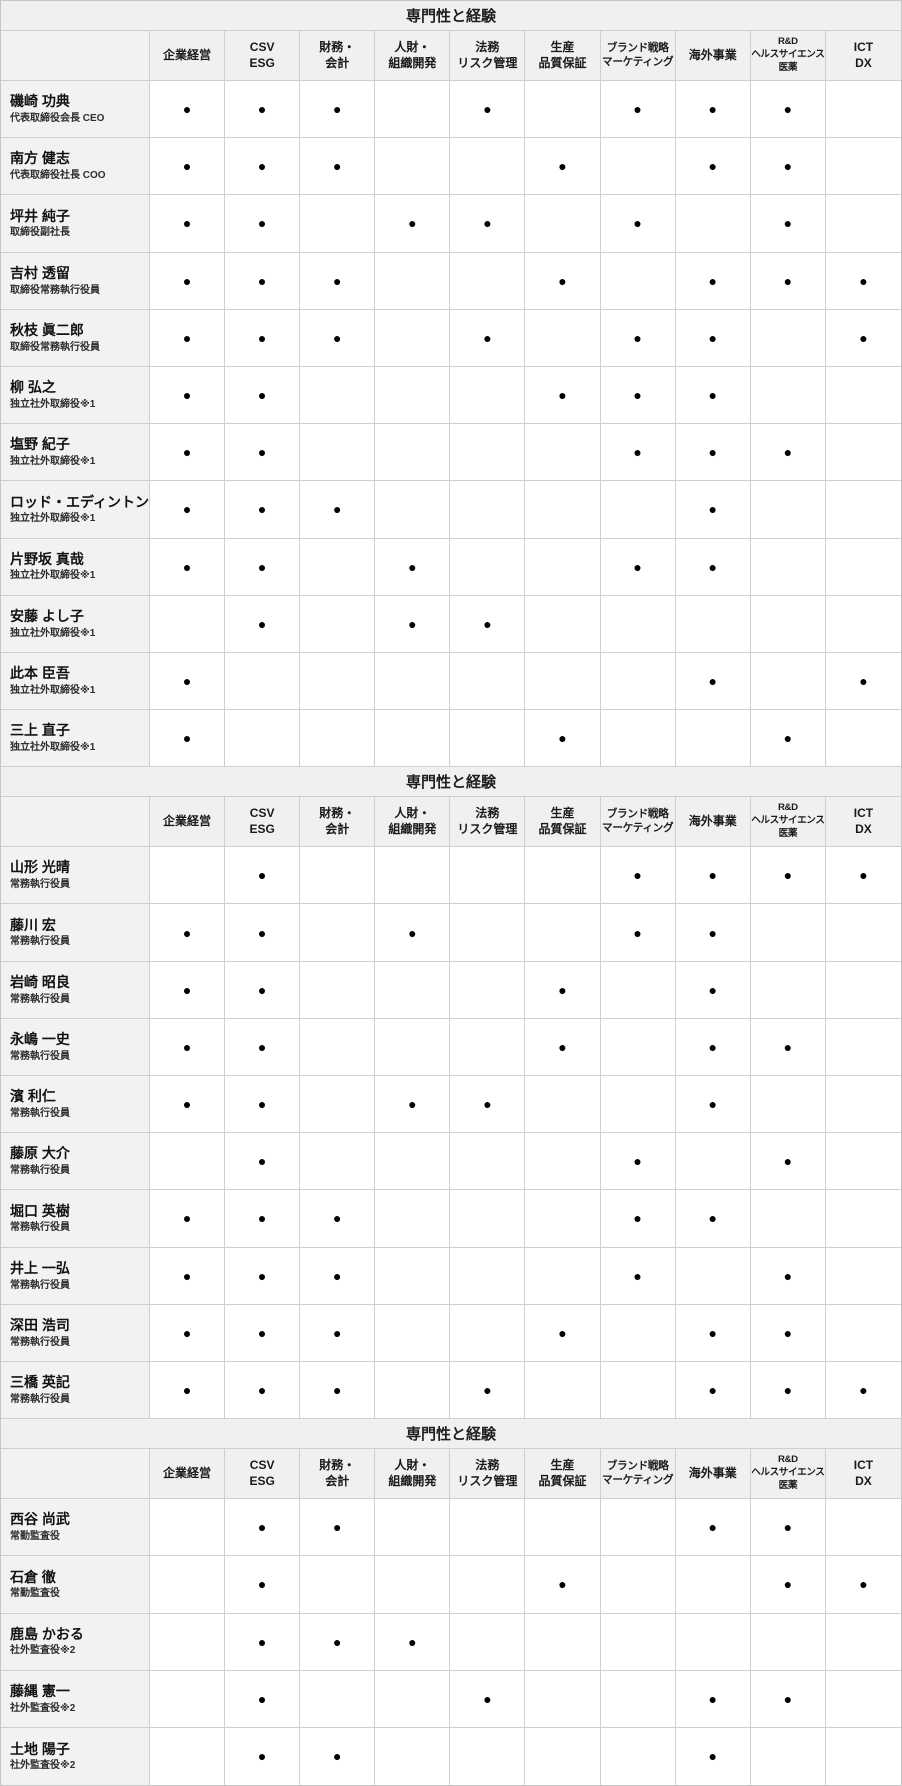 This screenshot has height=1786, width=902. What do you see at coordinates (40, 999) in the screenshot?
I see `person-role: 常務執行役員` at bounding box center [40, 999].